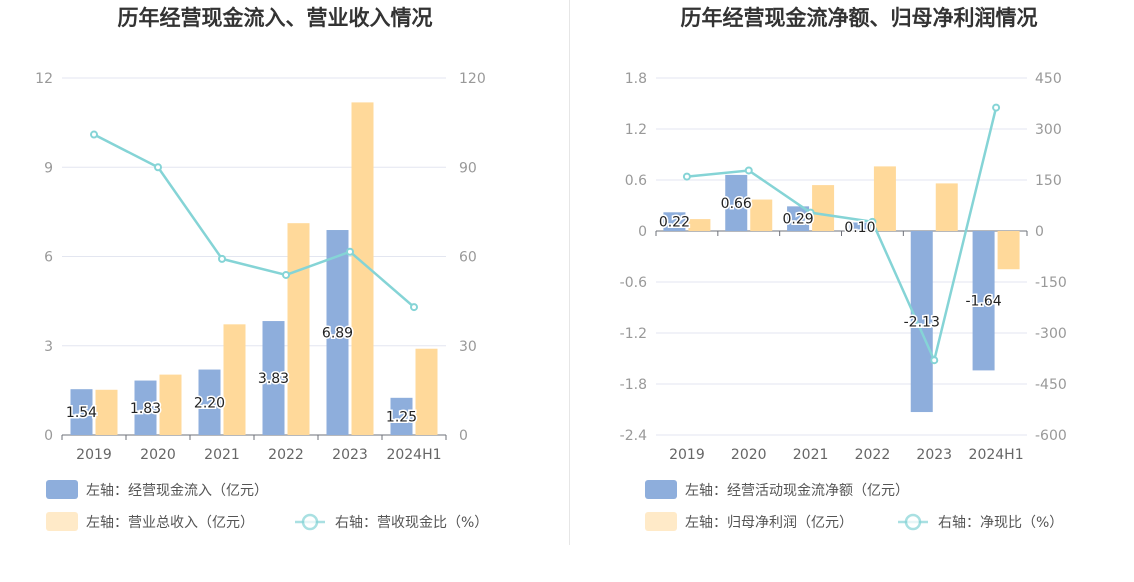 The height and width of the screenshot is (582, 1134). Describe the element at coordinates (468, 258) in the screenshot. I see `y-right-tick-label: 60` at that location.